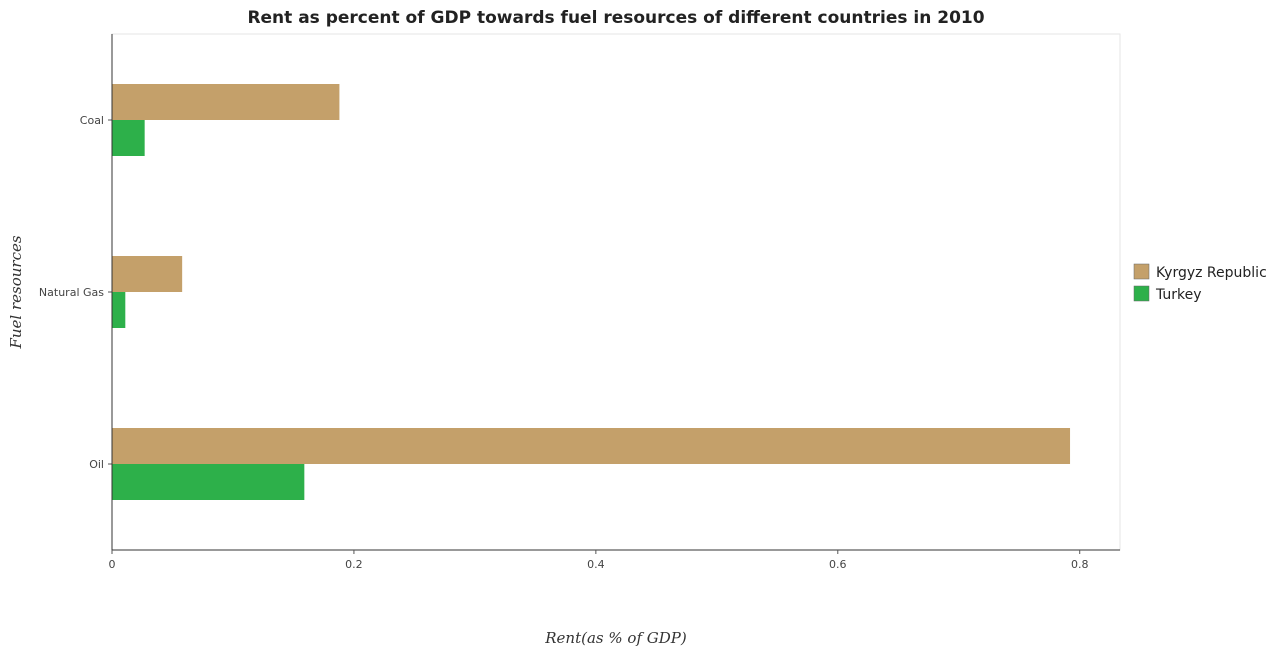  I want to click on bar-kyrgyz-republic-natural-gas, so click(147, 274).